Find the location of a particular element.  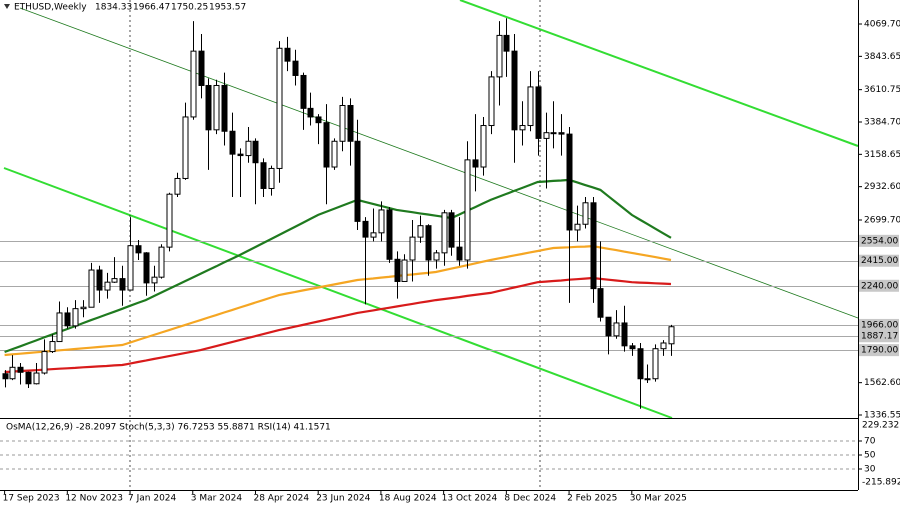

trend-line is located at coordinates (659, 73).